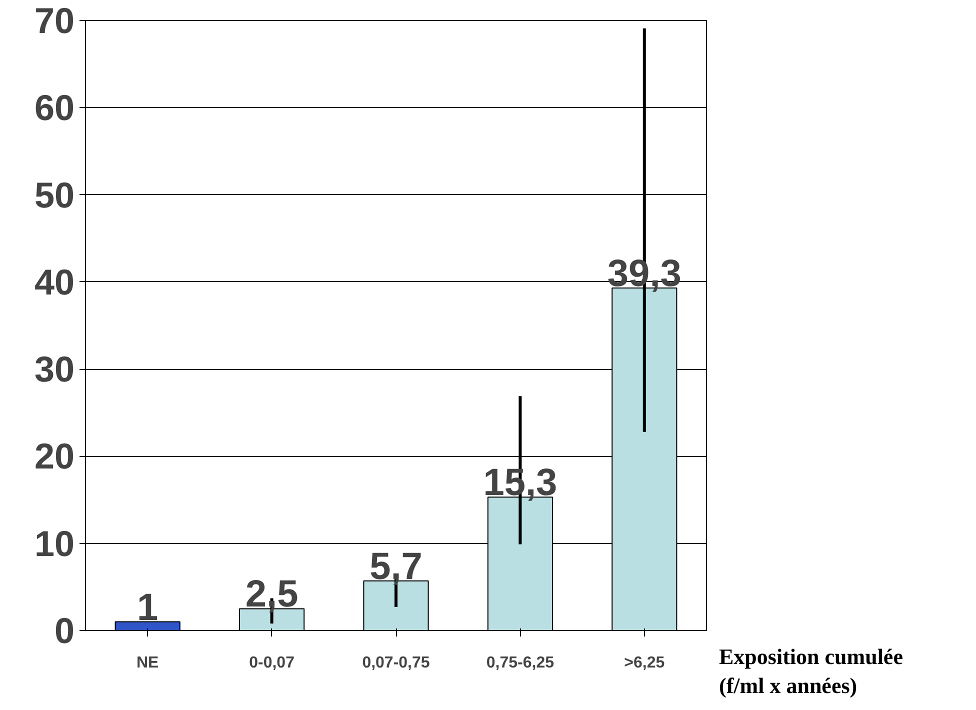  What do you see at coordinates (271, 595) in the screenshot?
I see `data-label: 2,5` at bounding box center [271, 595].